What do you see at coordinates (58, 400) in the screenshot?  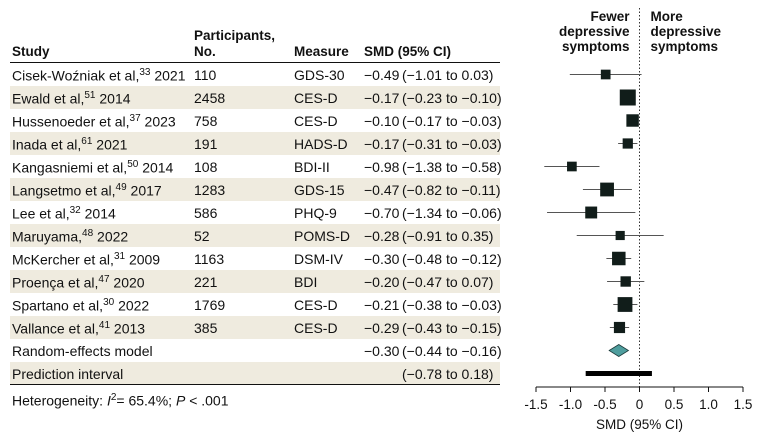 I see `heterogeneity-label: Heterogeneity:` at bounding box center [58, 400].